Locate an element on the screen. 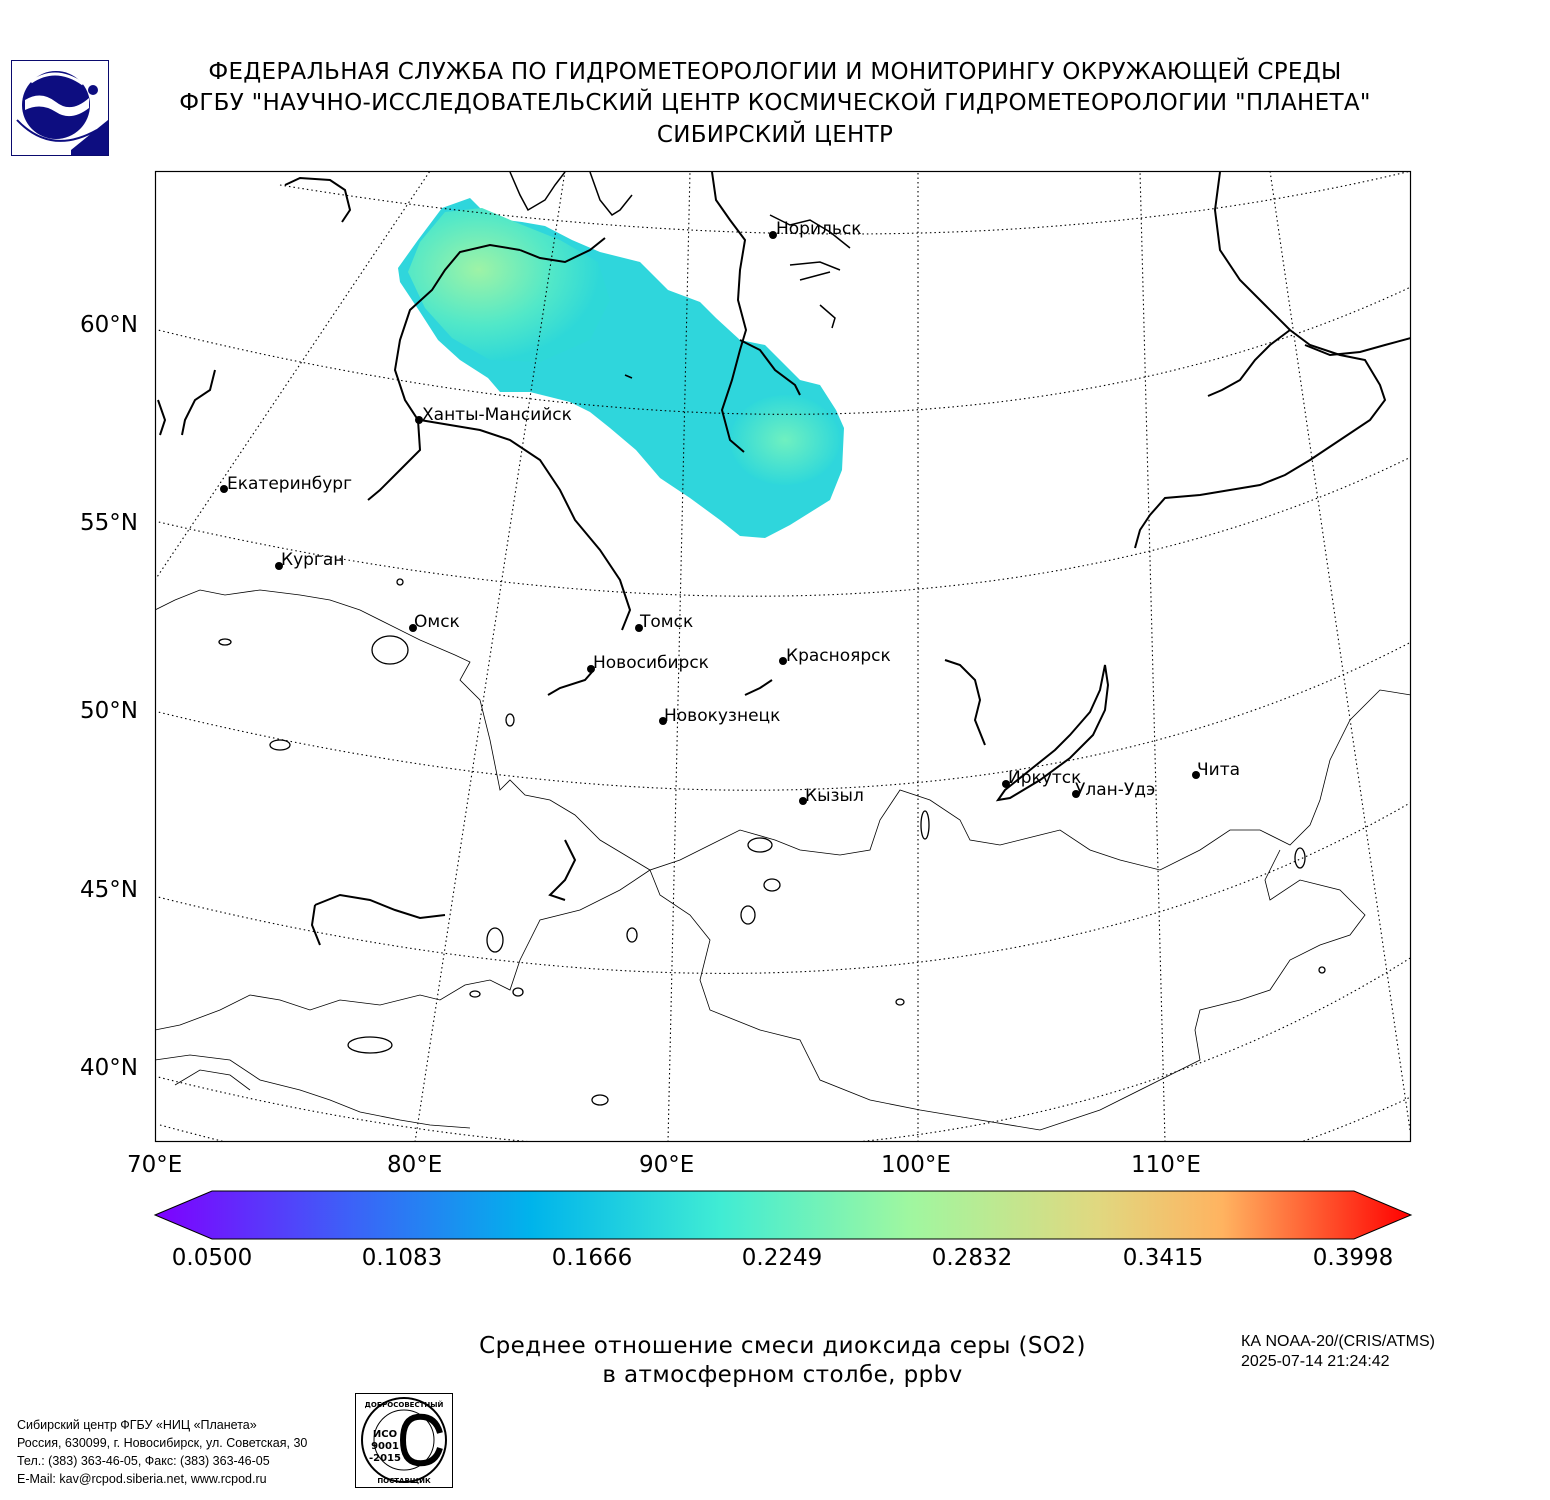  colorbar-tick: 0.2832 is located at coordinates (972, 1258).